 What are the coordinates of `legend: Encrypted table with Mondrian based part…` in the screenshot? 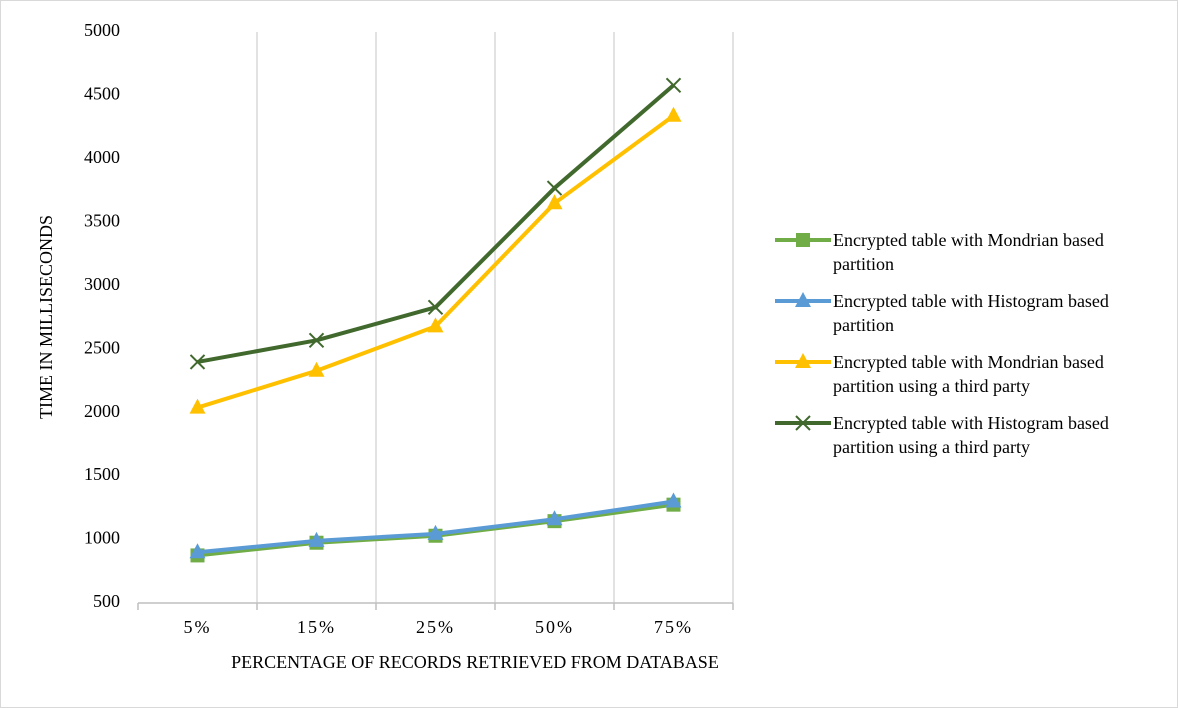 It's located at (963, 350).